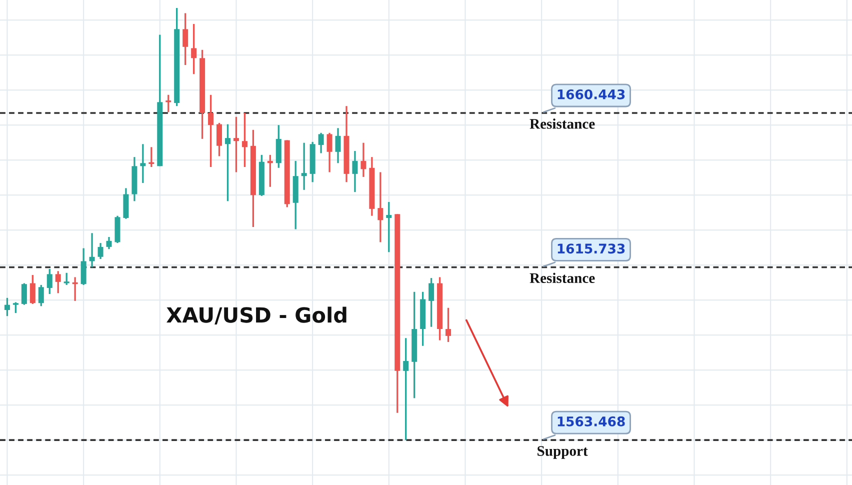  I want to click on ref-line-label: Support, so click(563, 452).